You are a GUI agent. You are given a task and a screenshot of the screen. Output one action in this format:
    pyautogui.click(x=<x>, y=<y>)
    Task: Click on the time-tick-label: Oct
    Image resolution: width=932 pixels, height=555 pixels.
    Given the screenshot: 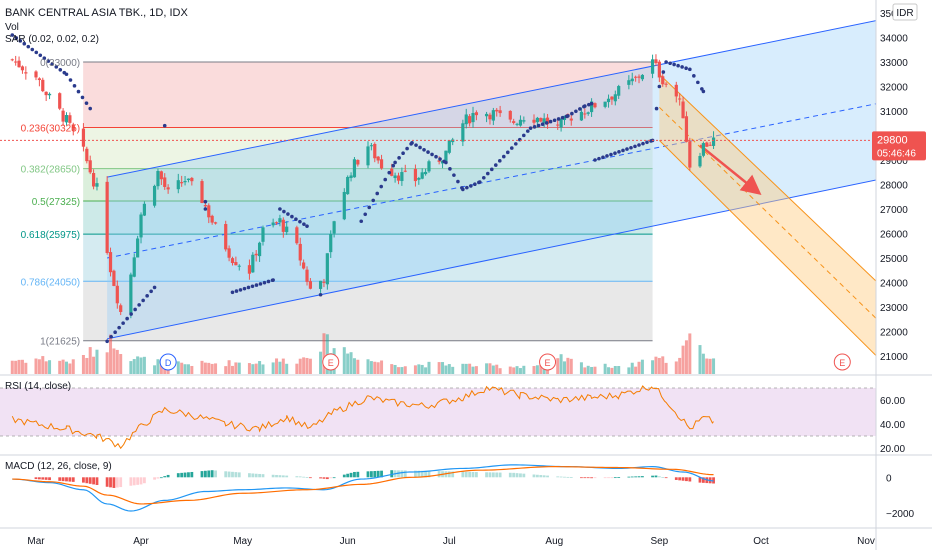 What is the action you would take?
    pyautogui.click(x=761, y=541)
    